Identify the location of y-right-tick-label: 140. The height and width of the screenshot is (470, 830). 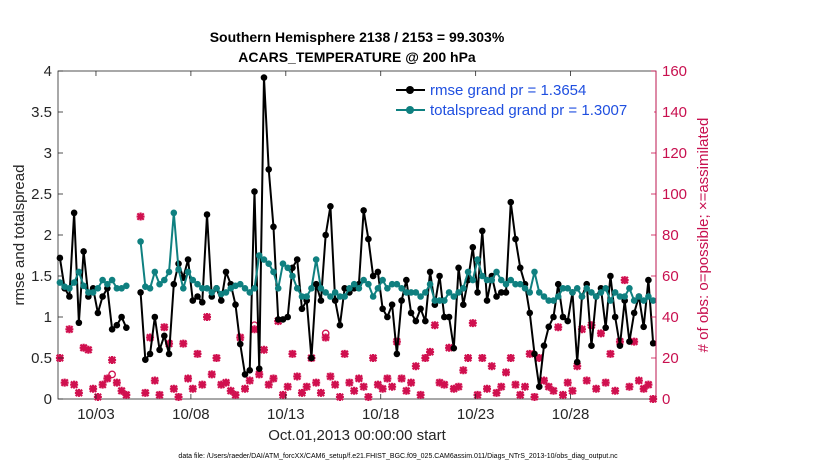
(674, 112).